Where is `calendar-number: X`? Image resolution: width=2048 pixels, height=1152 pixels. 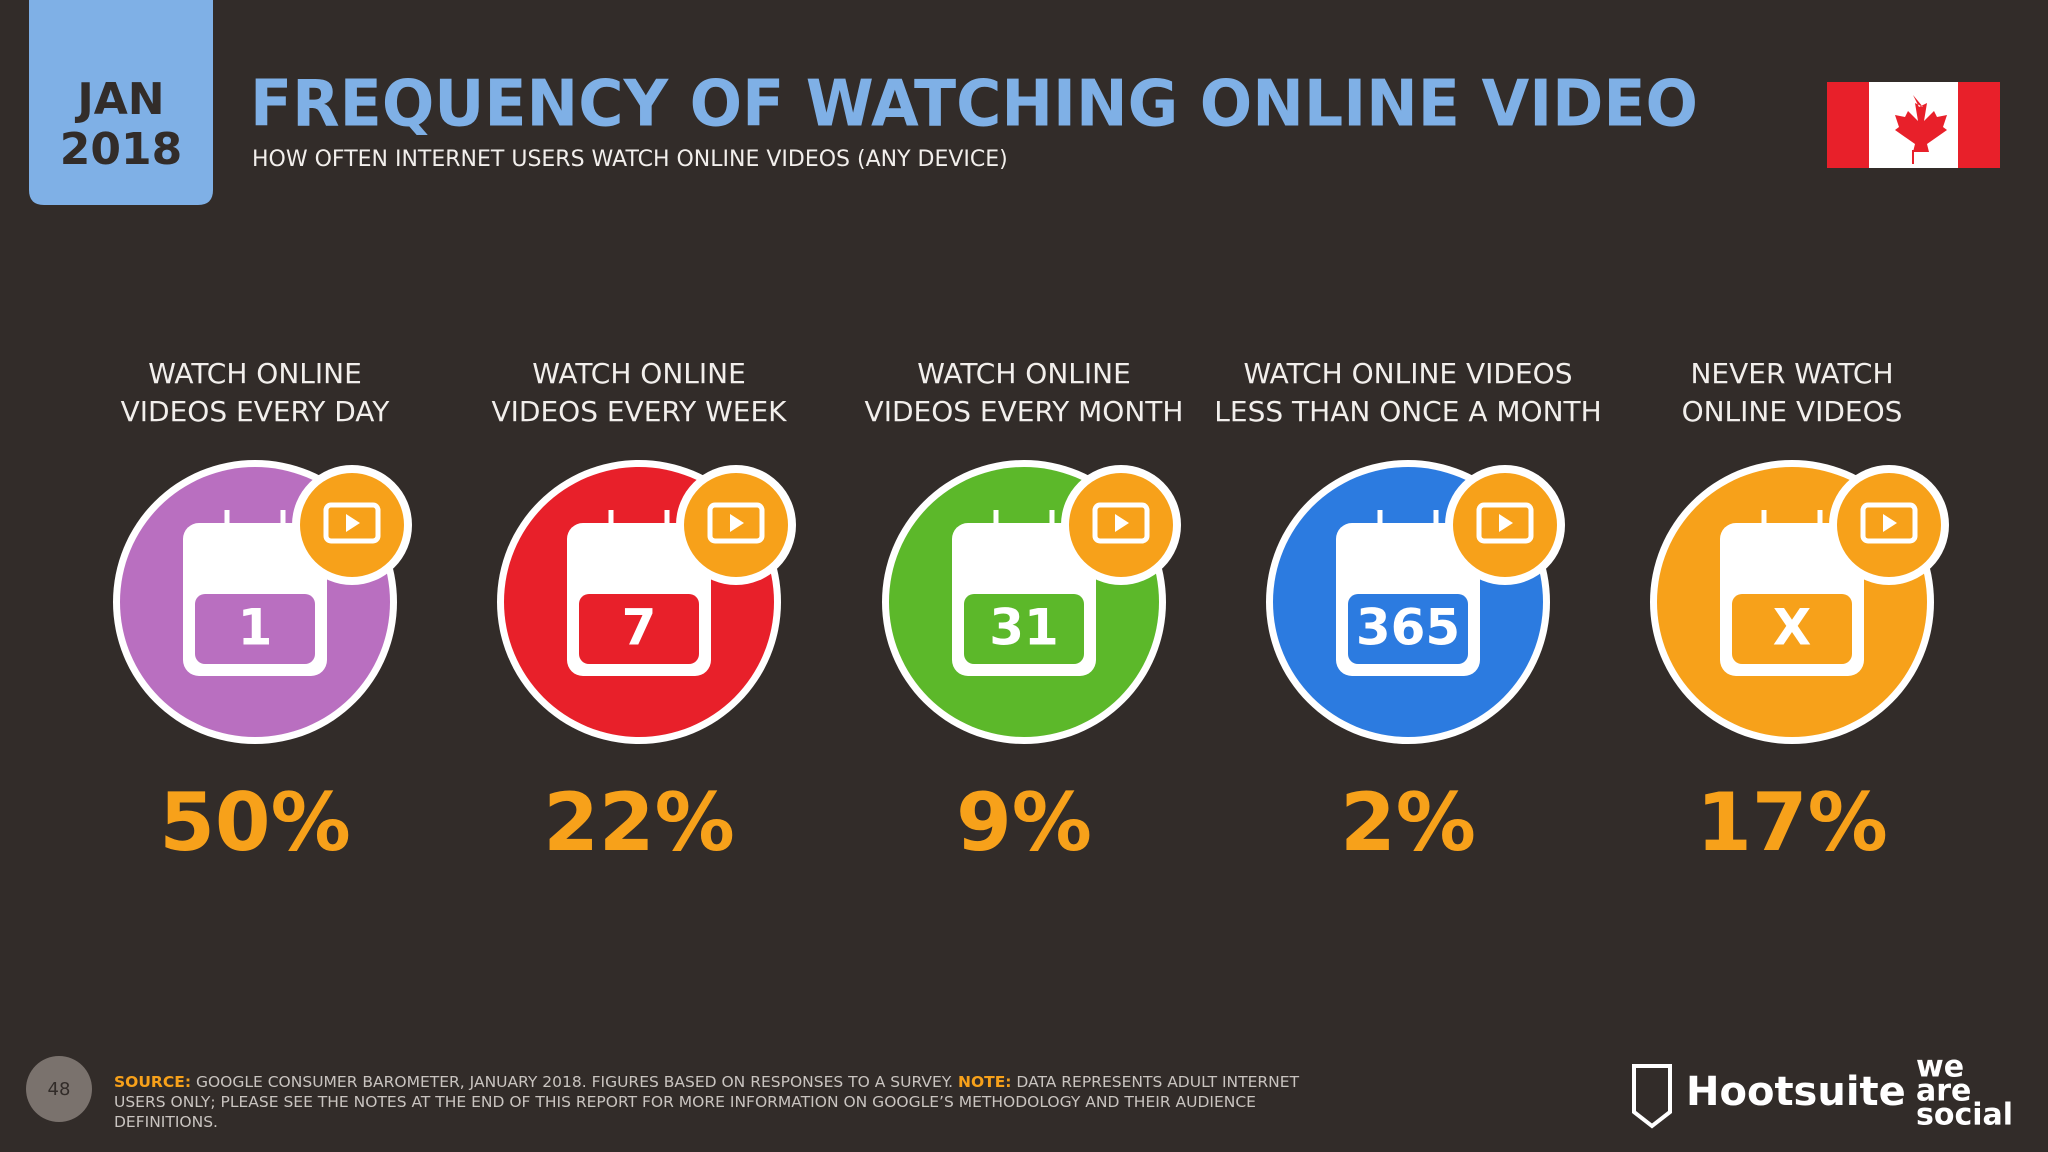
calendar-number: X is located at coordinates (1792, 628).